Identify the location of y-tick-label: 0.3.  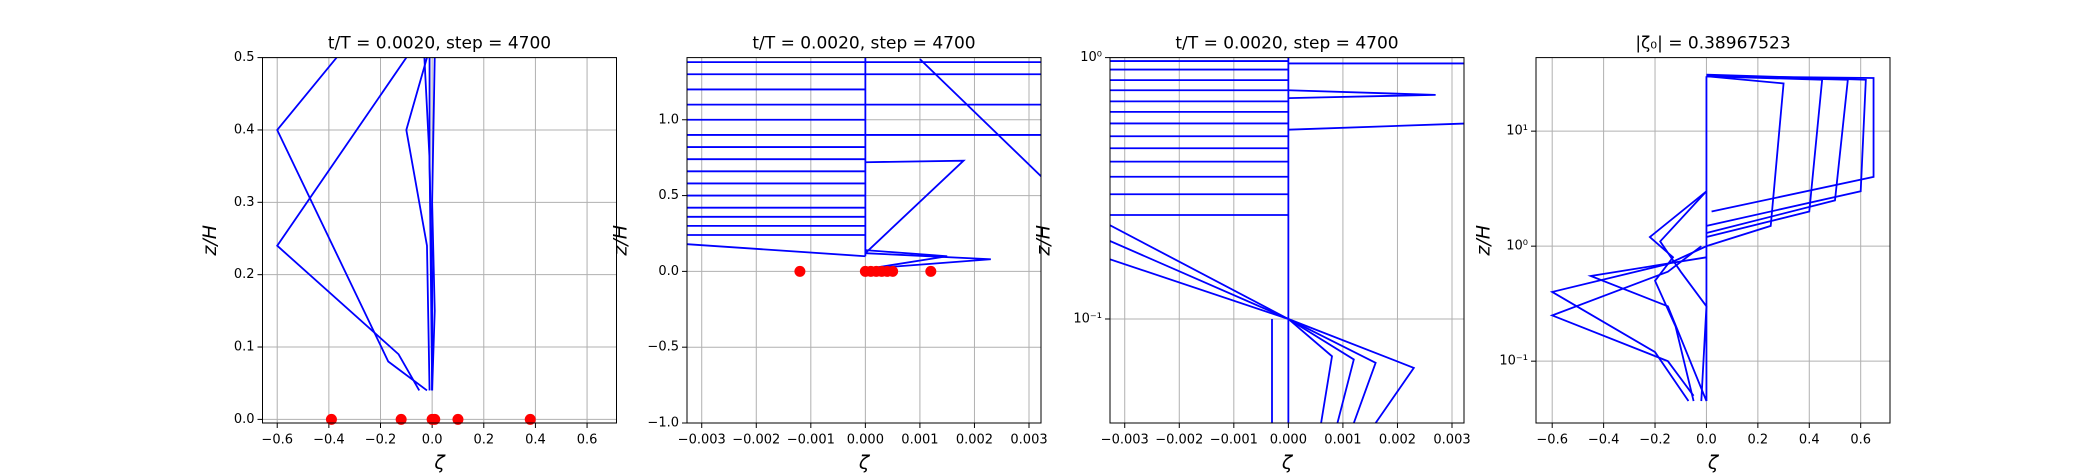
(244, 202).